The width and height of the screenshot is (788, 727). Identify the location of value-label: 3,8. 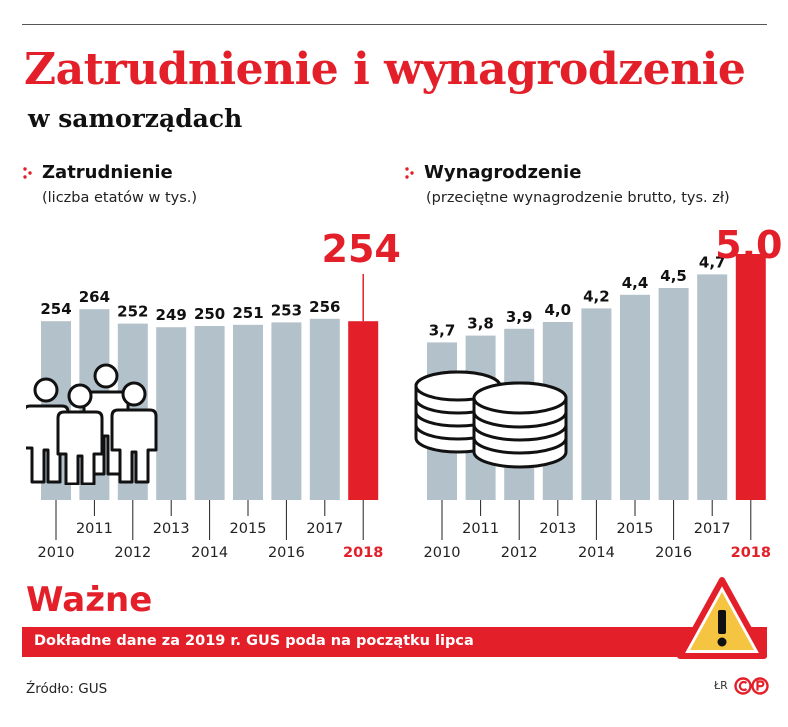
(480, 324).